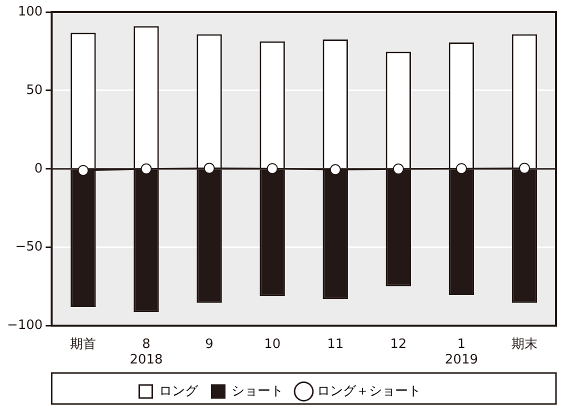 The image size is (566, 408). What do you see at coordinates (368, 391) in the screenshot?
I see `legend-label: ロング＋ショート` at bounding box center [368, 391].